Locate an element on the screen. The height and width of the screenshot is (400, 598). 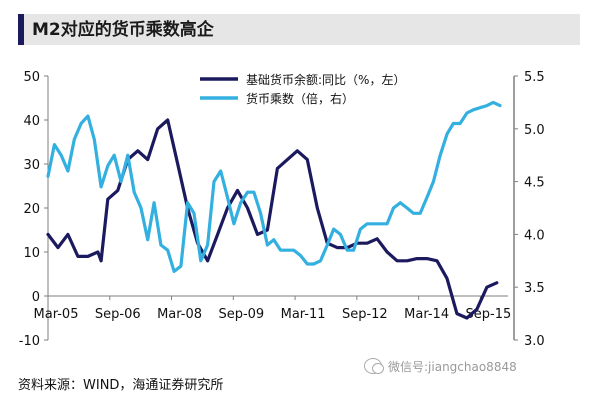
x-tick-label: Sep-06 is located at coordinates (118, 314).